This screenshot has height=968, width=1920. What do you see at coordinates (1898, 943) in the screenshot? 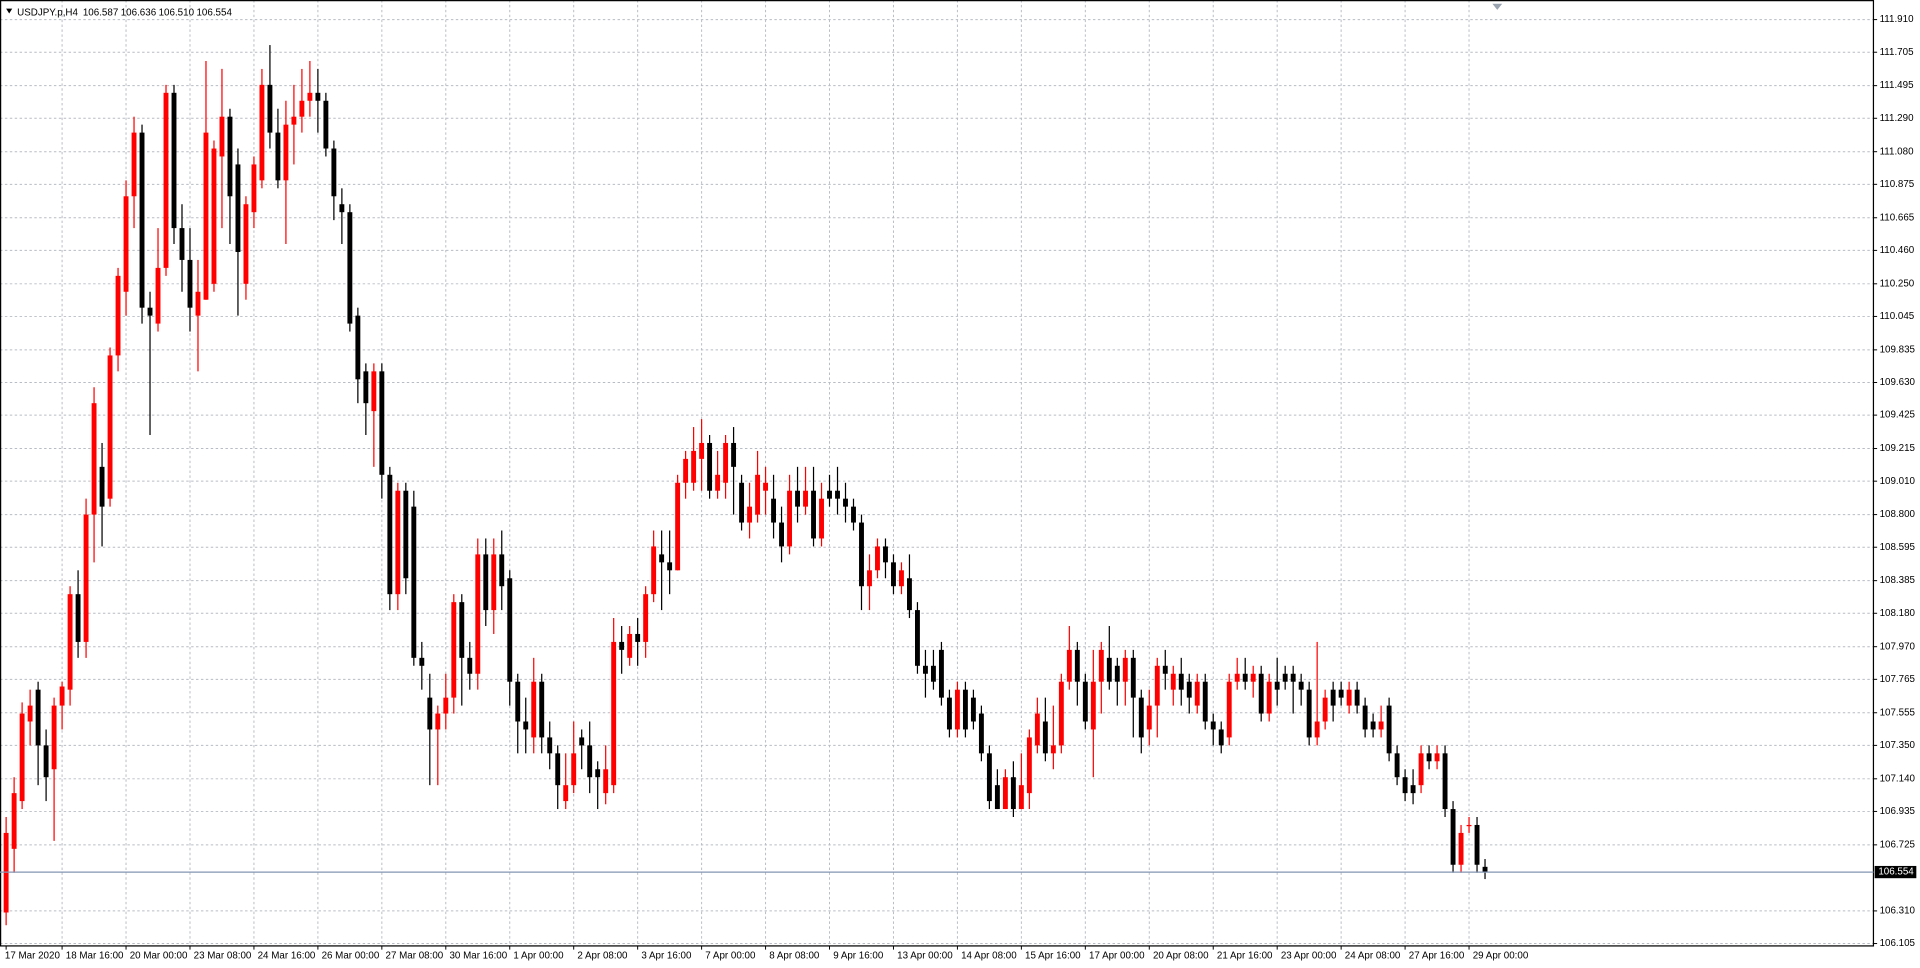
I see `y-tick-label: 106.105` at bounding box center [1898, 943].